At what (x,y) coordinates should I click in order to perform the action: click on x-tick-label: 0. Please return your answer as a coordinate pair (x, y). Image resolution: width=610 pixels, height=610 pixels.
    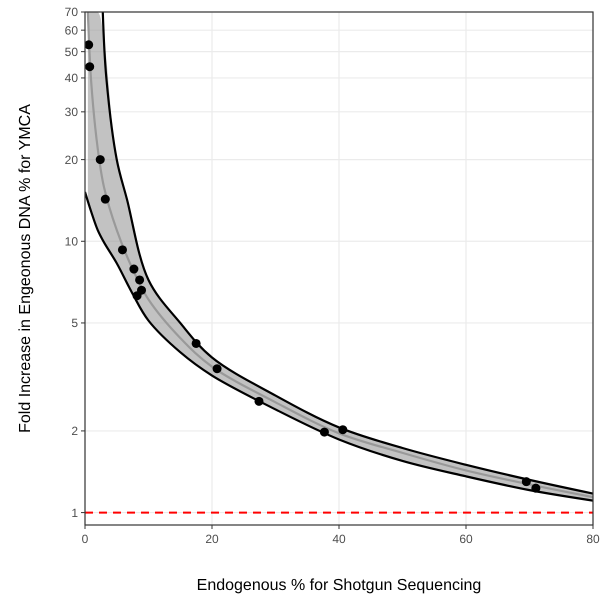
    Looking at the image, I should click on (85, 539).